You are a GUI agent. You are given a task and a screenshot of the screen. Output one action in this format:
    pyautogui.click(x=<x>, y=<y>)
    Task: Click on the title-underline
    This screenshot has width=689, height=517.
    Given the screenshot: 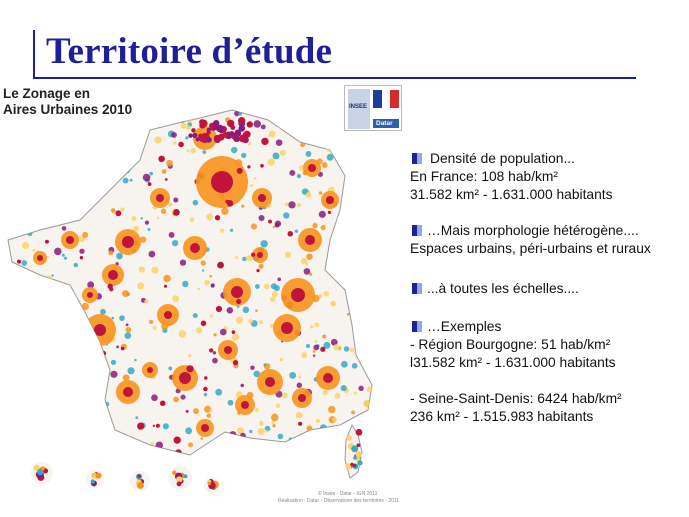 What is the action you would take?
    pyautogui.click(x=334, y=78)
    